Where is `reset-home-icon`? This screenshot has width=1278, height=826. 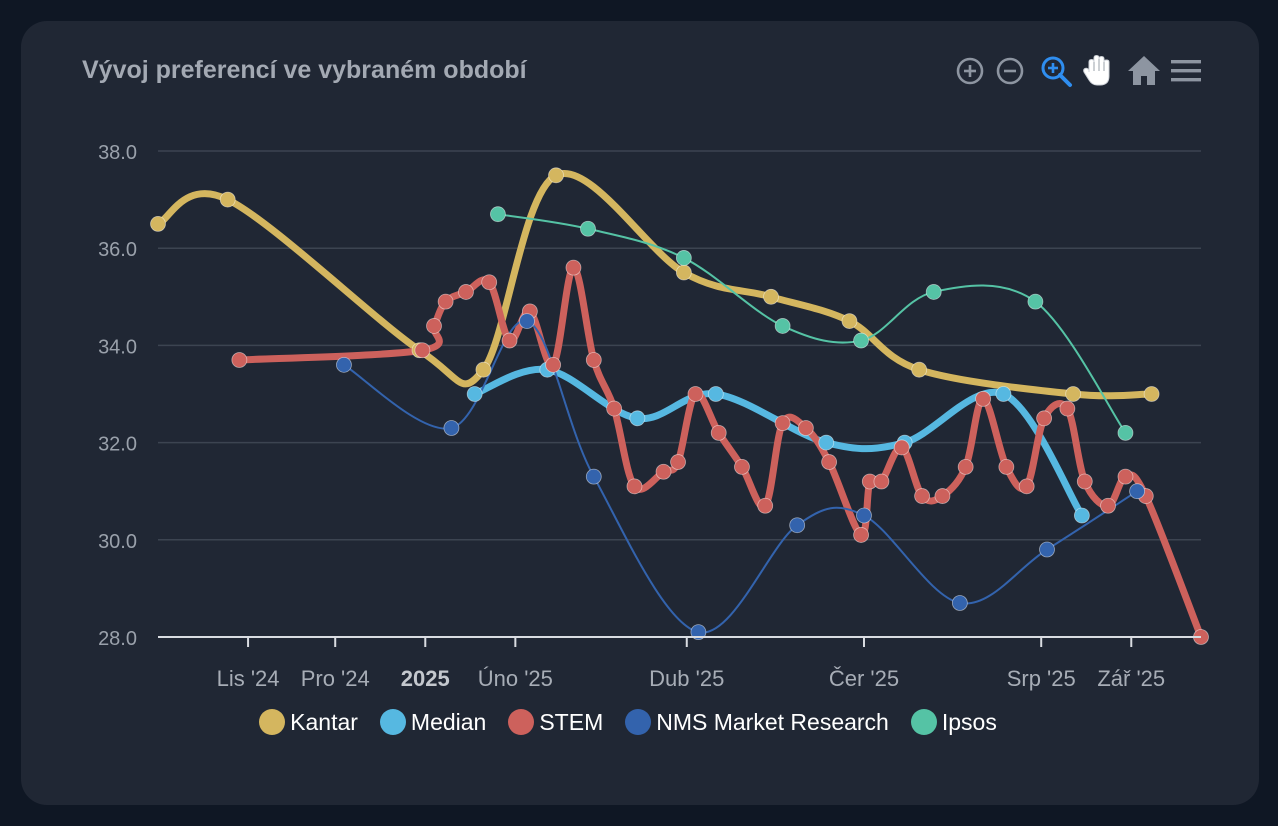 reset-home-icon is located at coordinates (1144, 71).